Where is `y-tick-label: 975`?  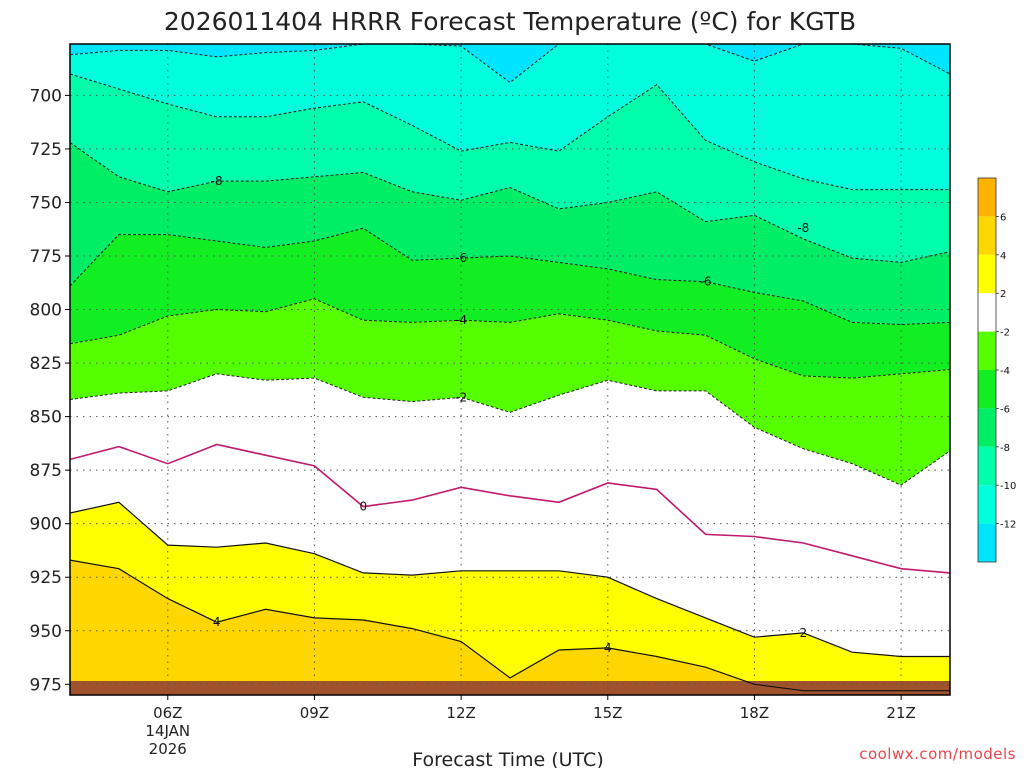 y-tick-label: 975 is located at coordinates (46, 685).